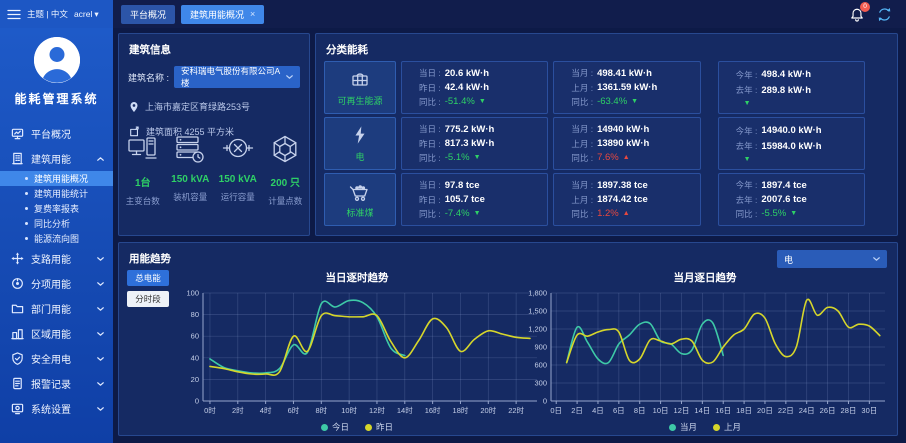  Describe the element at coordinates (467, 73) in the screenshot. I see `stat-value: 20.6 kW·h` at that location.